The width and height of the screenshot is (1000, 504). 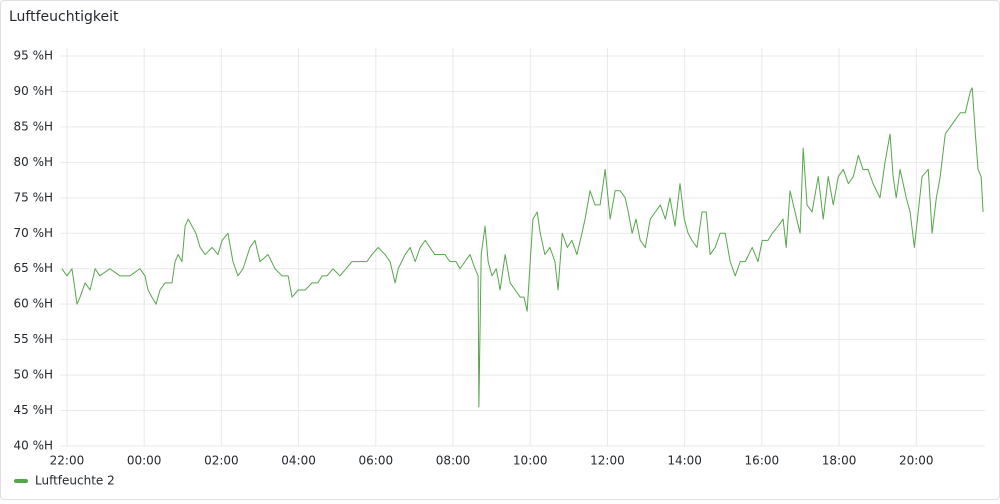 I want to click on y-tick-label: 45 %H, so click(x=33, y=410).